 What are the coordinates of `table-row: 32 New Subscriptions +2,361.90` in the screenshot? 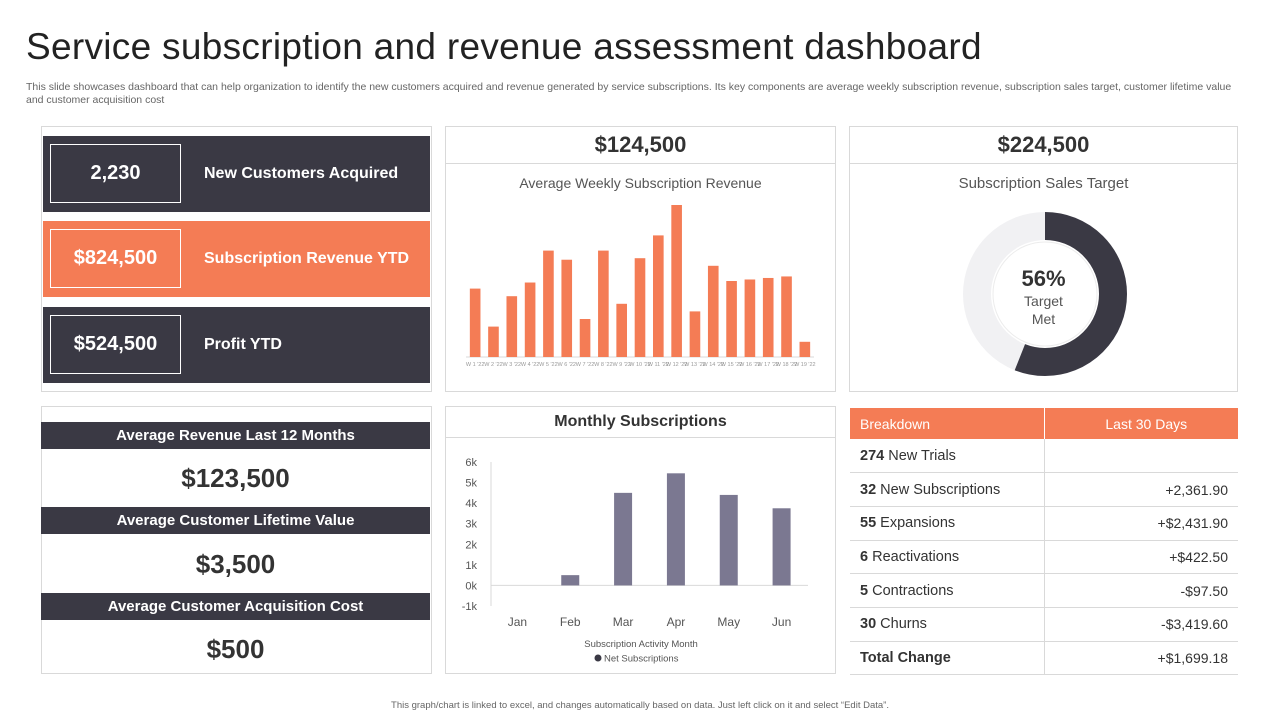 It's located at (1044, 489).